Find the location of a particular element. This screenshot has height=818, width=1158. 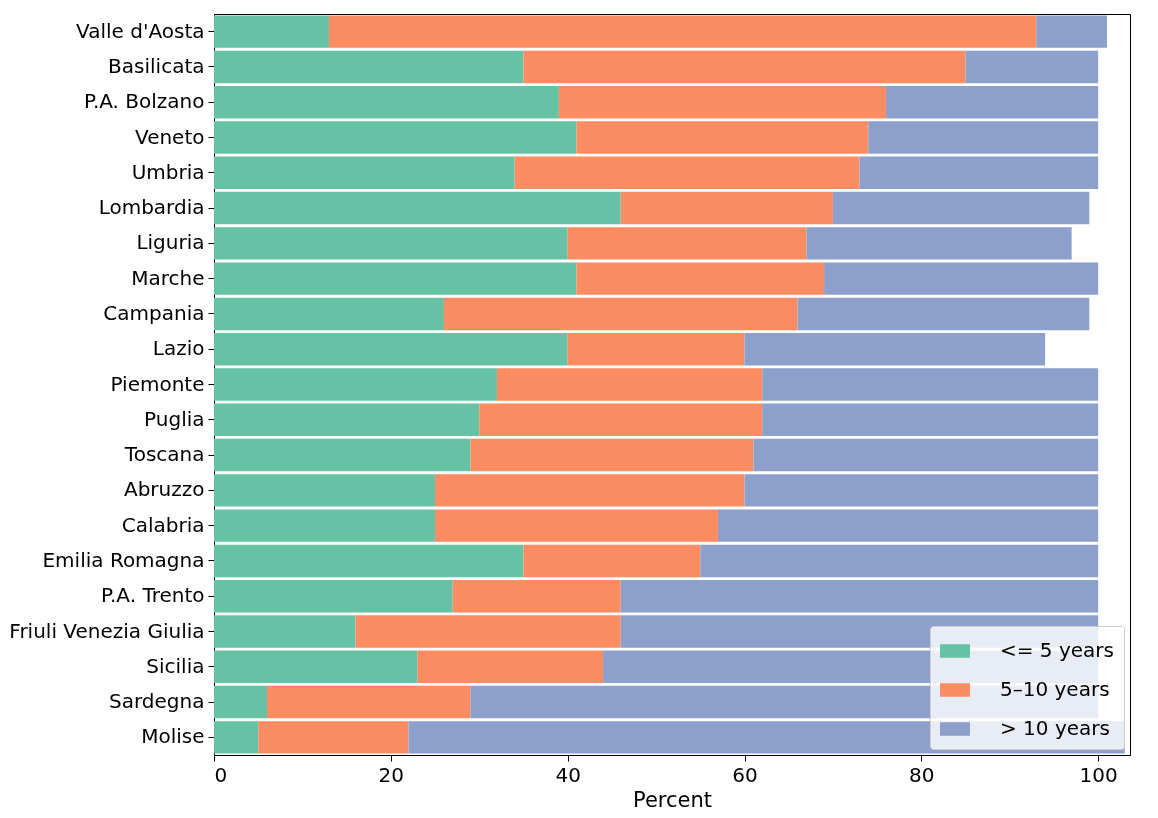

y-tick-label: Lazio is located at coordinates (178, 348).